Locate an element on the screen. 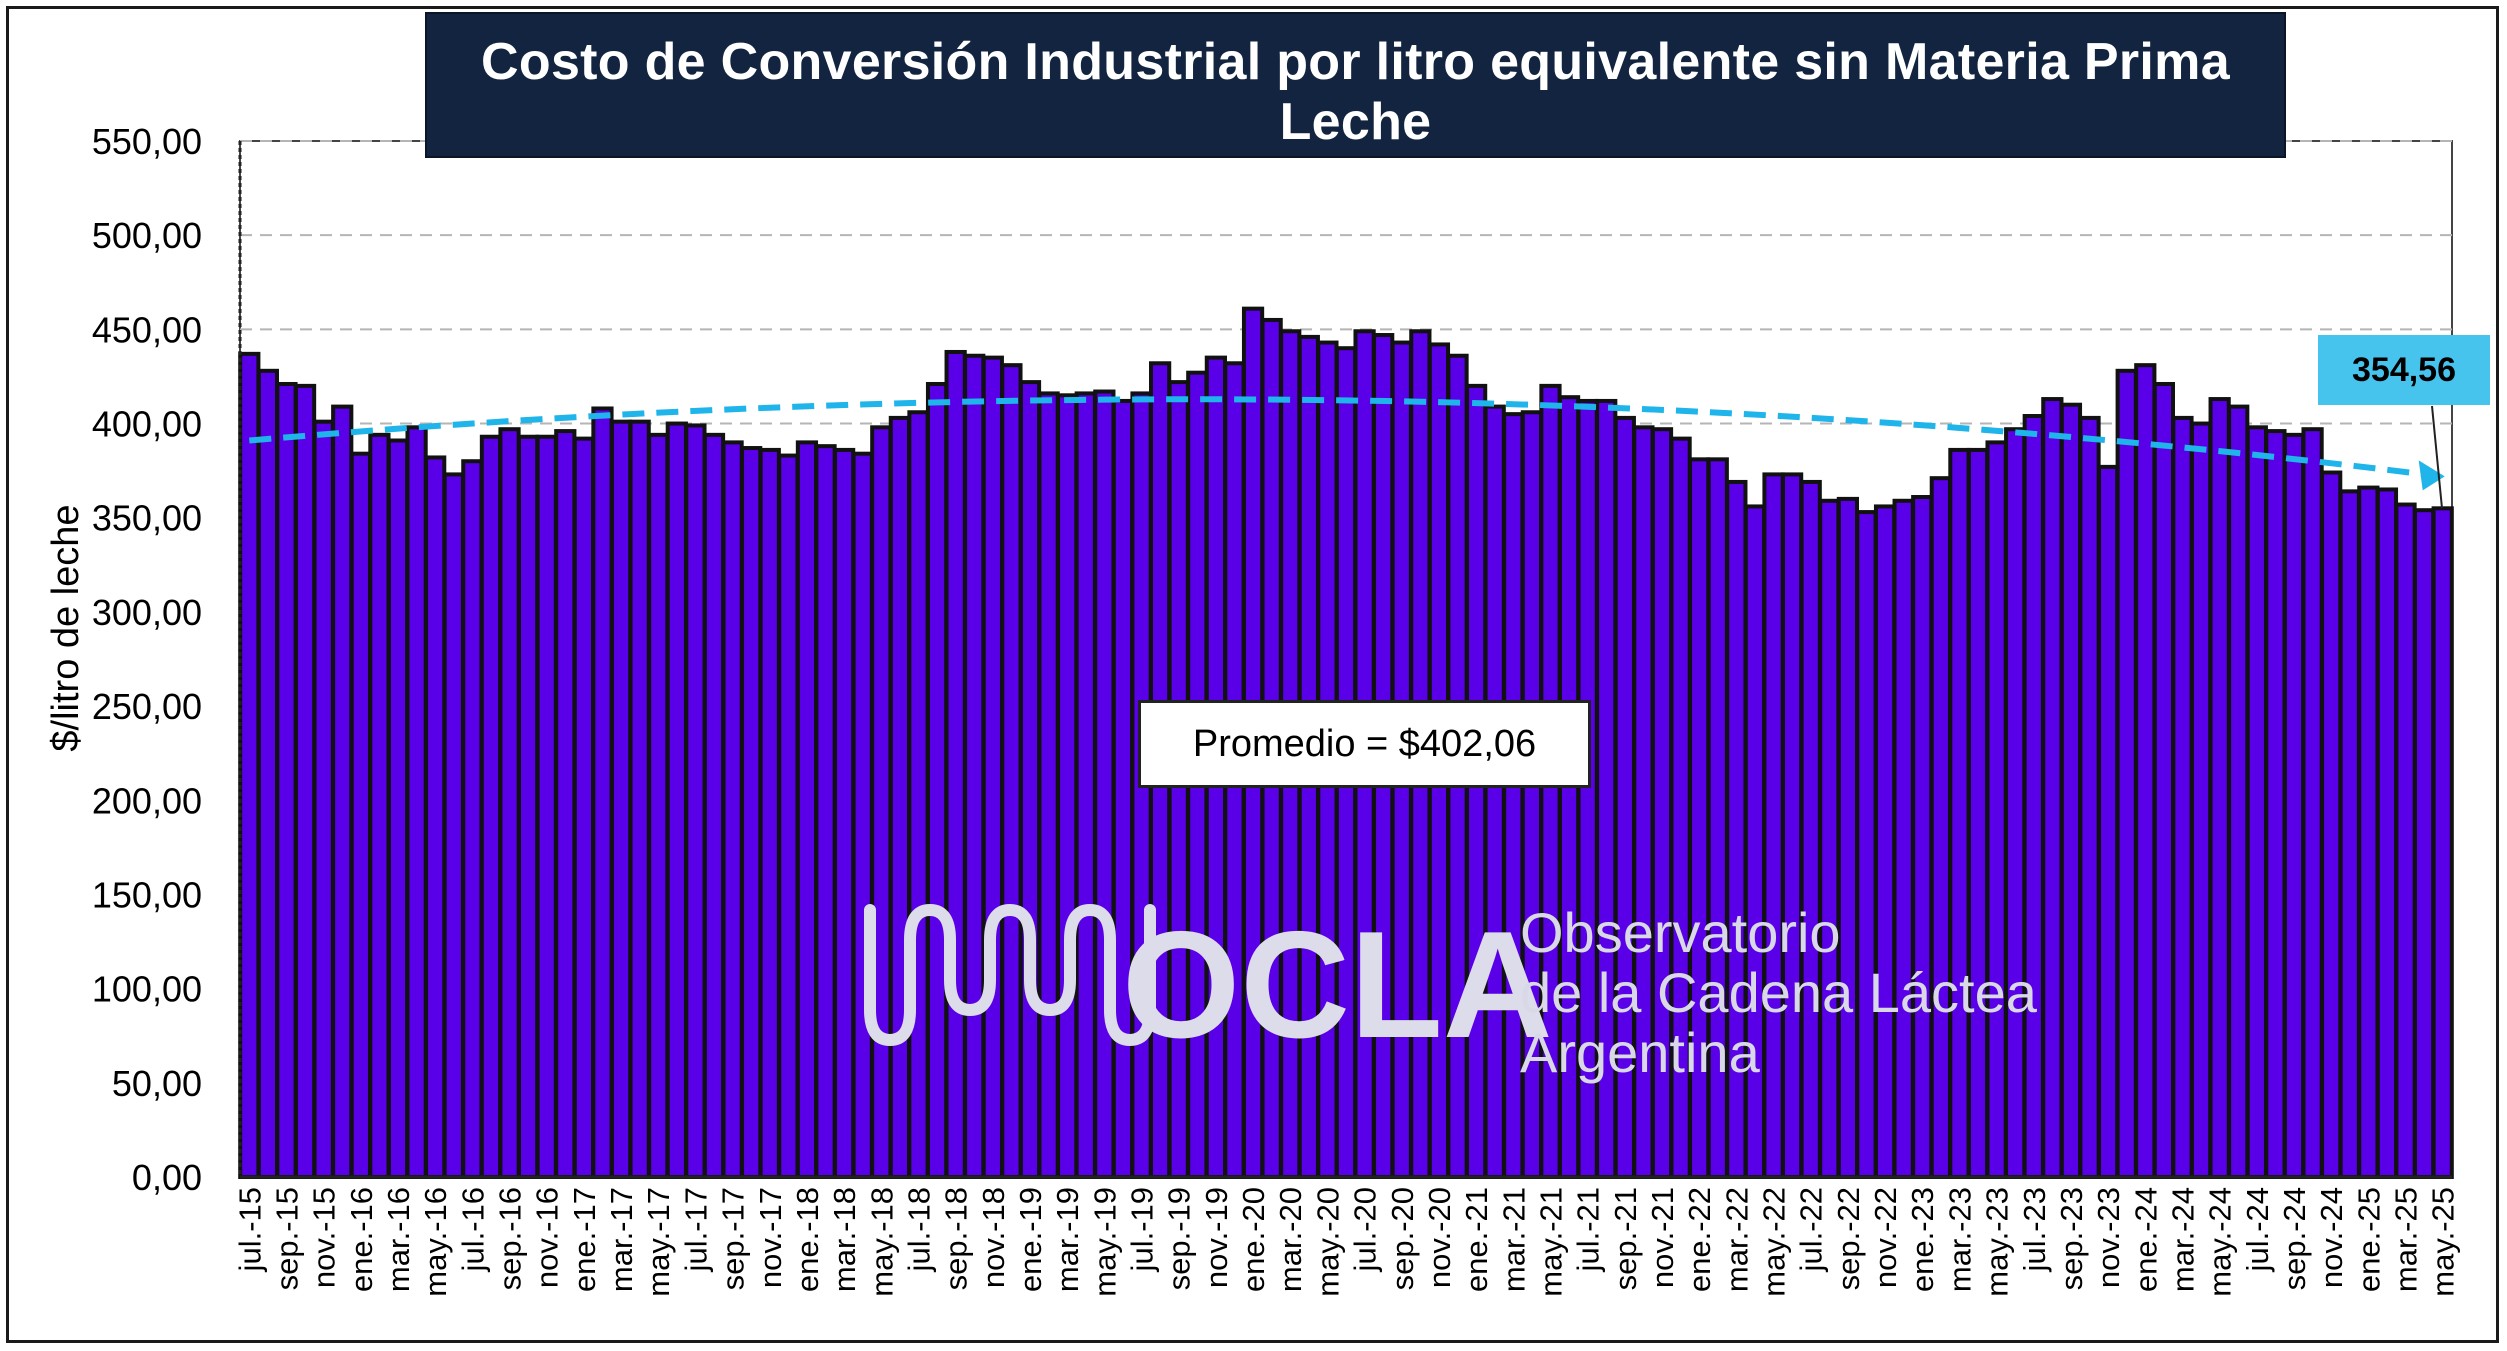 The height and width of the screenshot is (1351, 2507). last-value-leader is located at coordinates (2437, 457).